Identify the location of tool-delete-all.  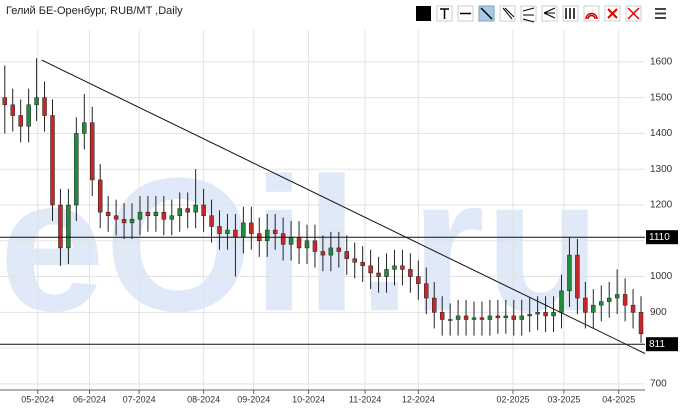
(633, 13).